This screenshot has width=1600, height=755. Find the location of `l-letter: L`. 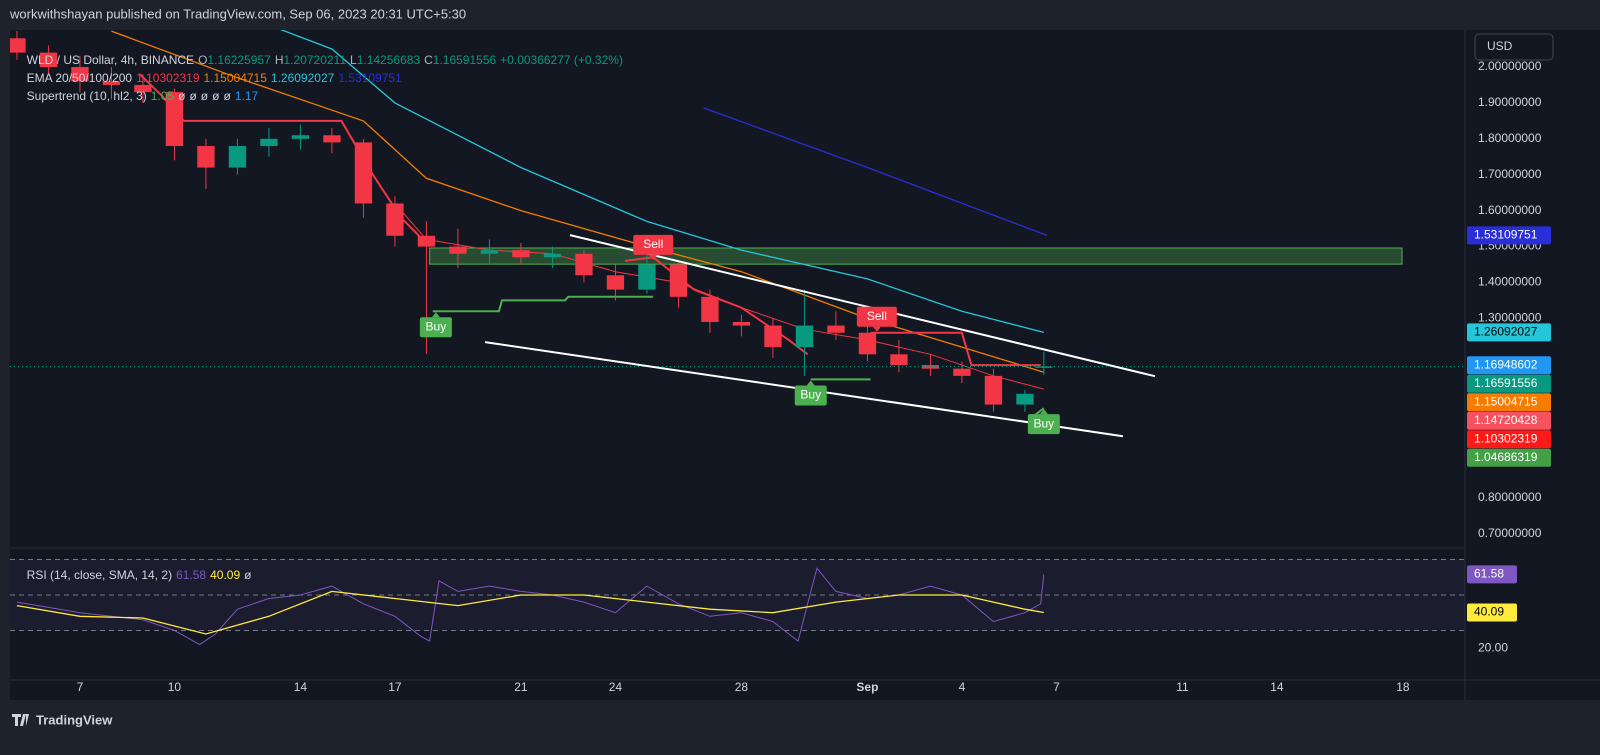

l-letter: L is located at coordinates (353, 60).